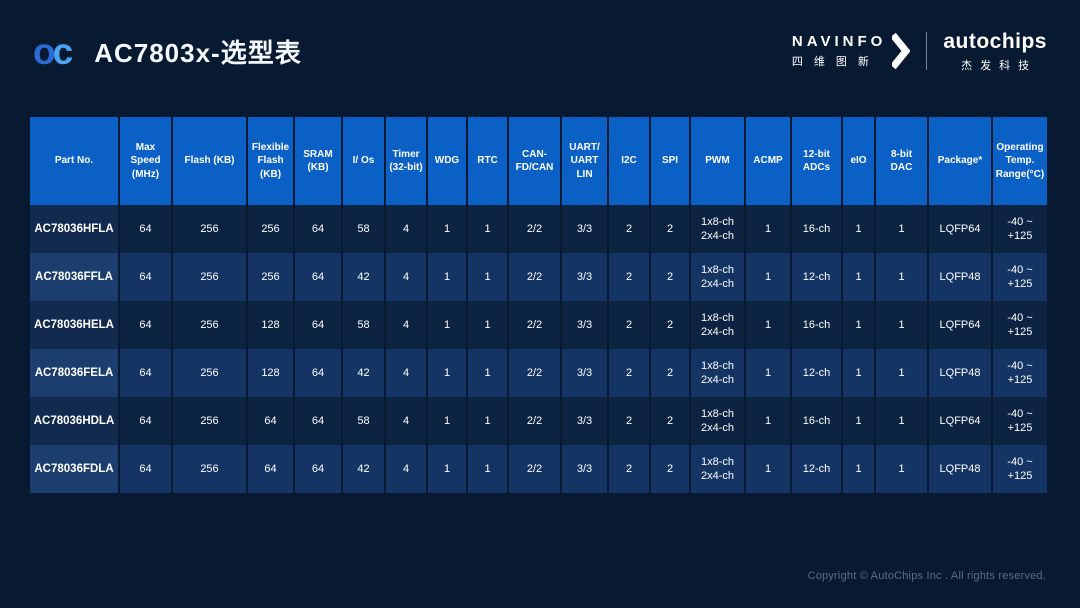  I want to click on autochips-chinese-name: 杰发科技, so click(999, 65).